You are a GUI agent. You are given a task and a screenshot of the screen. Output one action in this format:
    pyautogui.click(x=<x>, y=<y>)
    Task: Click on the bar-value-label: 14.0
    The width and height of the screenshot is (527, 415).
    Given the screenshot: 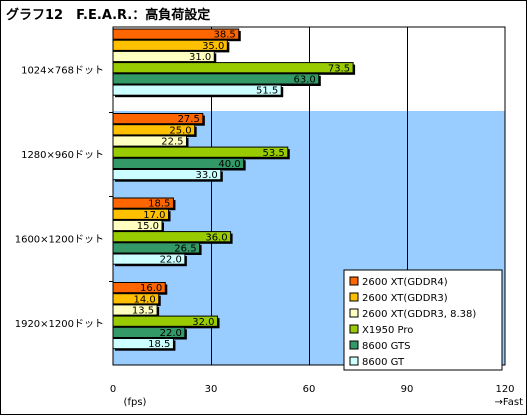 What is the action you would take?
    pyautogui.click(x=144, y=299)
    